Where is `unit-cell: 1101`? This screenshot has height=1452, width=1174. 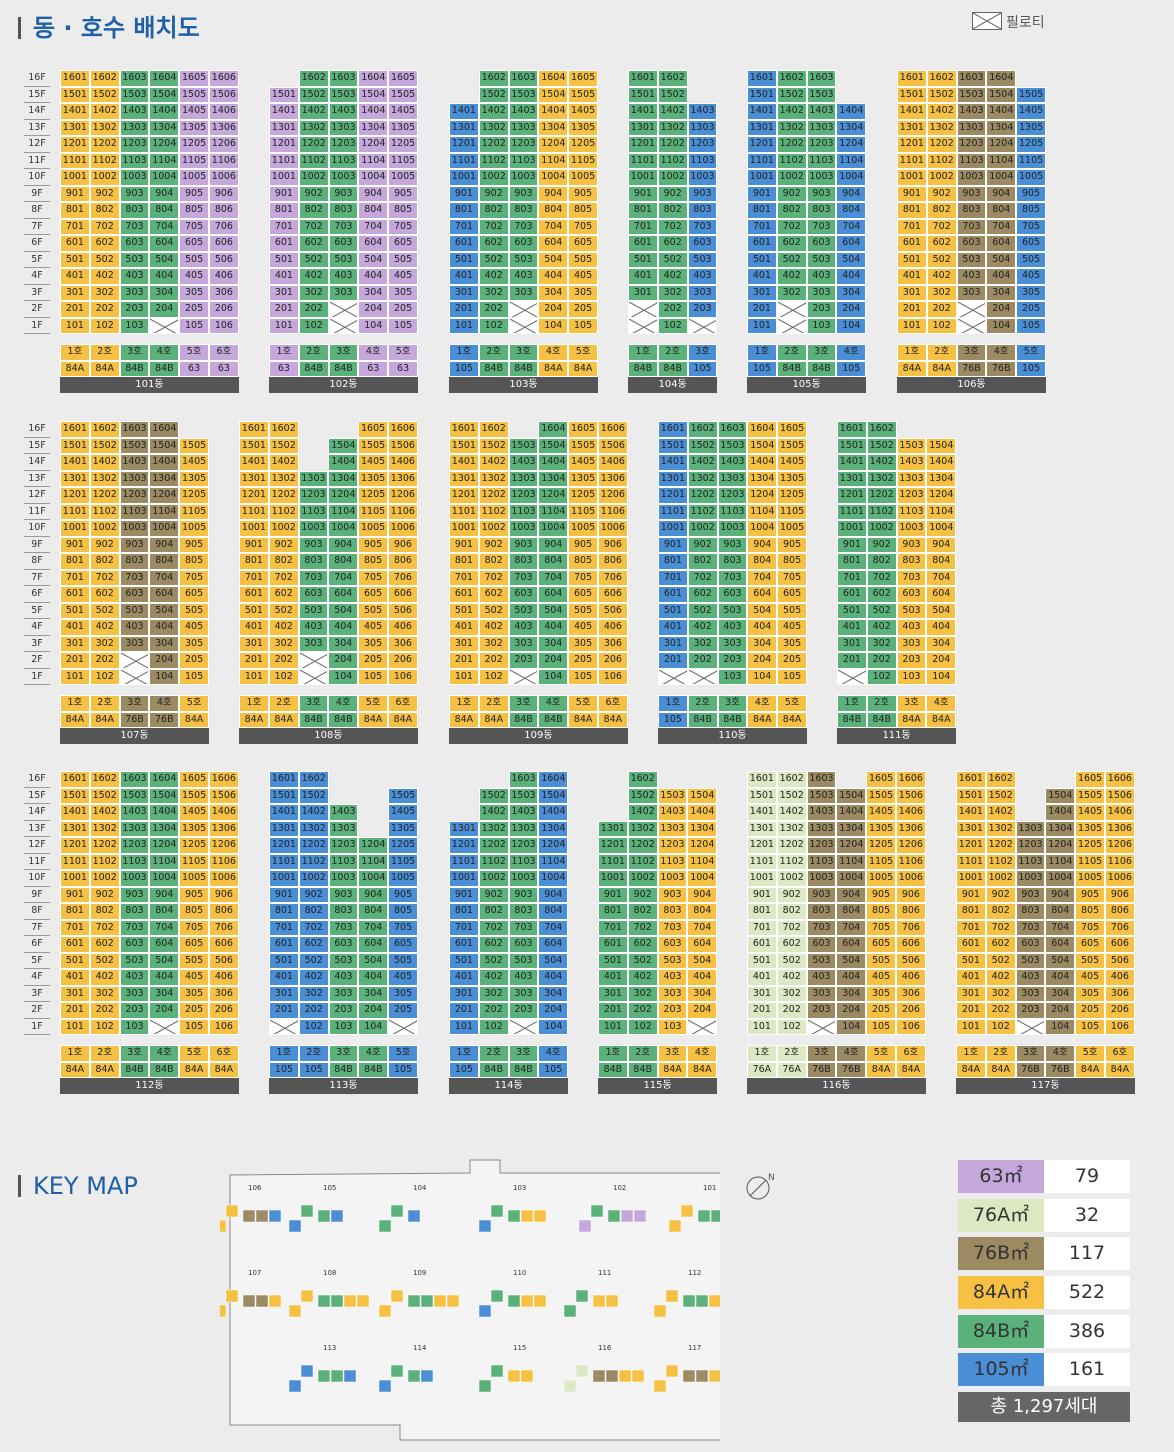 unit-cell: 1101 is located at coordinates (852, 511).